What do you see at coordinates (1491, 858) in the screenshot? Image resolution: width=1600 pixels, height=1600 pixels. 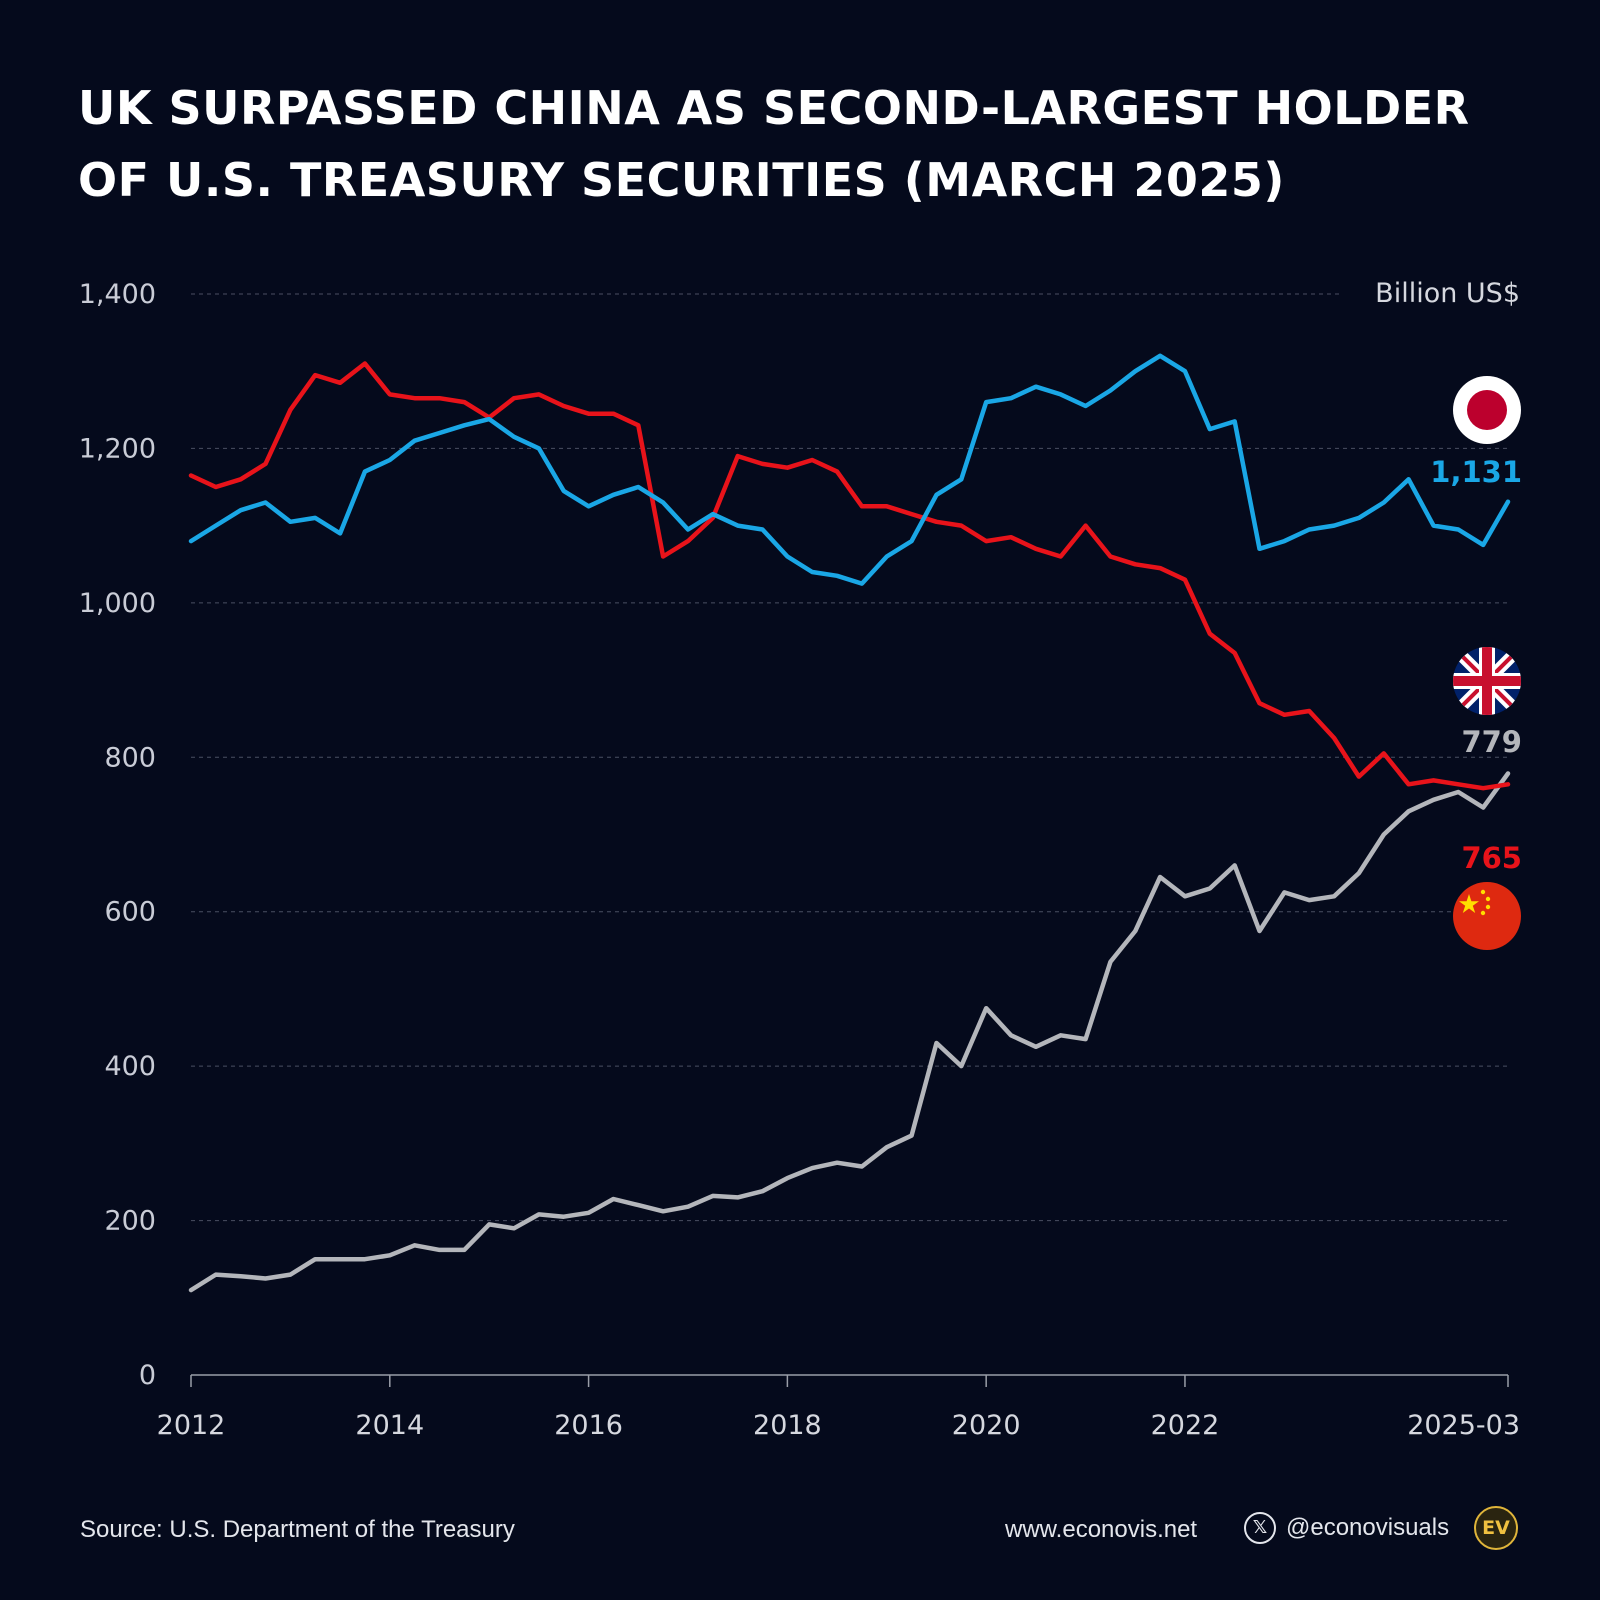 I see `china-end-value-label: 765` at bounding box center [1491, 858].